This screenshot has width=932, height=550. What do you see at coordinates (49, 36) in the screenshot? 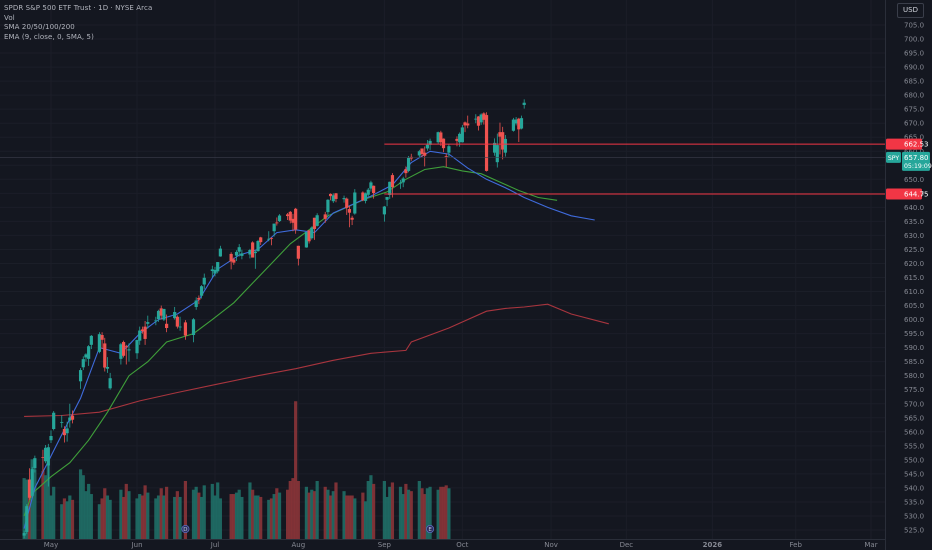
I see `ema-indicator-label: EMA (9, close, 0, SMA, 5)` at bounding box center [49, 36].